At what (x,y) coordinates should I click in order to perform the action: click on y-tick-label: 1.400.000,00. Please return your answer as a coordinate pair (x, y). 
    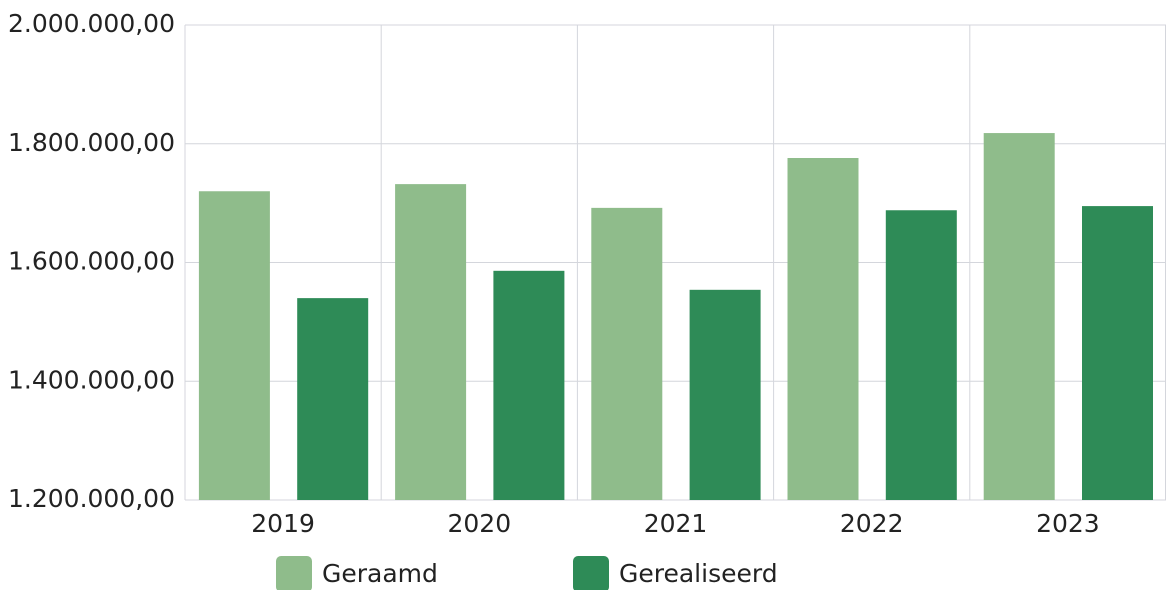
    Looking at the image, I should click on (91, 379).